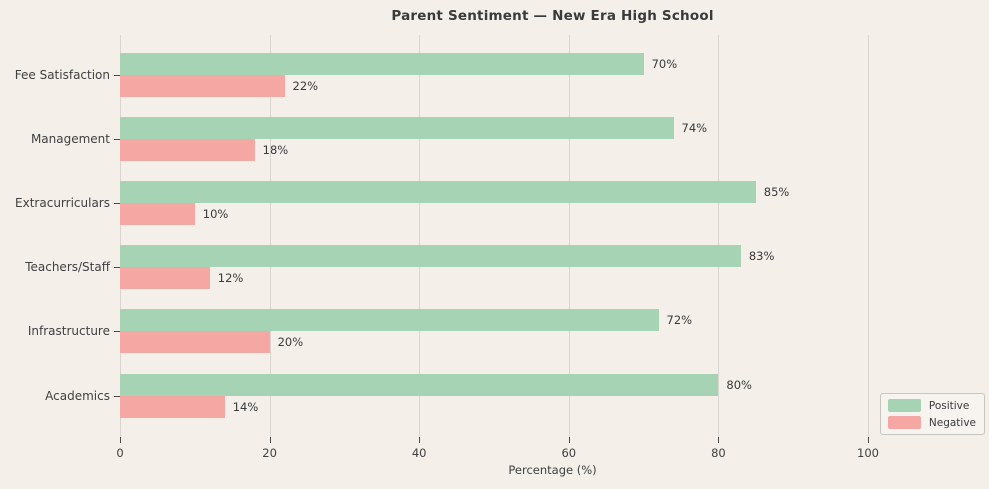  What do you see at coordinates (269, 453) in the screenshot?
I see `x-tick-label-20: 20` at bounding box center [269, 453].